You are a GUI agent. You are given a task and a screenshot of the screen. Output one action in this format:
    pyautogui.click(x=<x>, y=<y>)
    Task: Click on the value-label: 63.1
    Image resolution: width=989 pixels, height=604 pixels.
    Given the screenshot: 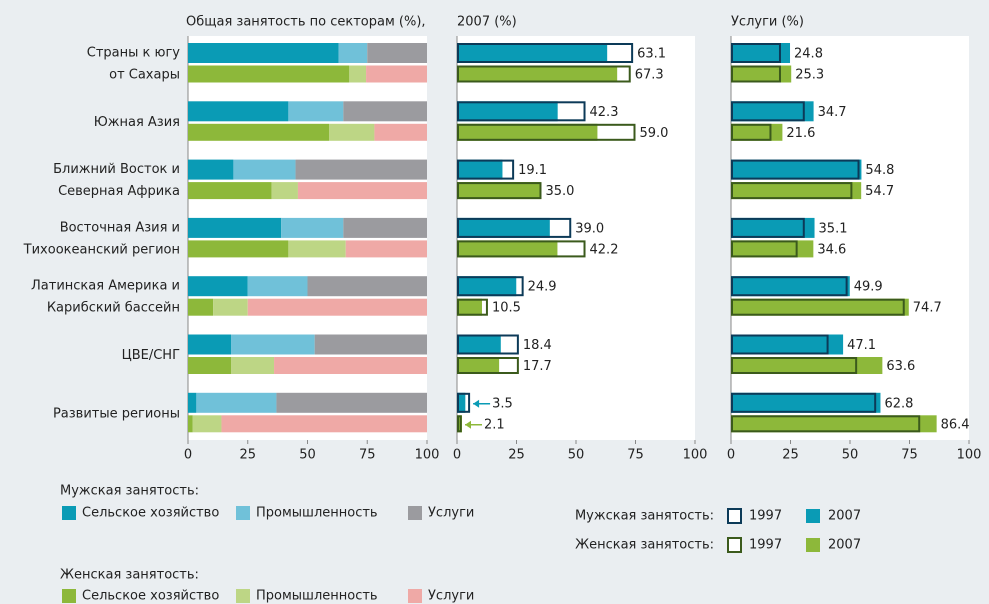 What is the action you would take?
    pyautogui.click(x=651, y=54)
    